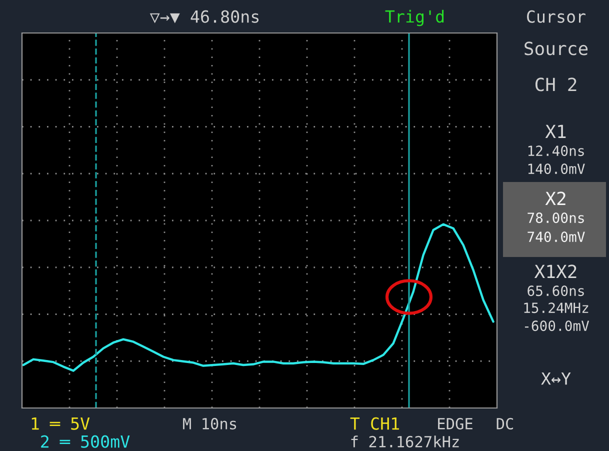 This screenshot has width=609, height=451. What do you see at coordinates (556, 378) in the screenshot?
I see `text: X↔Y` at bounding box center [556, 378].